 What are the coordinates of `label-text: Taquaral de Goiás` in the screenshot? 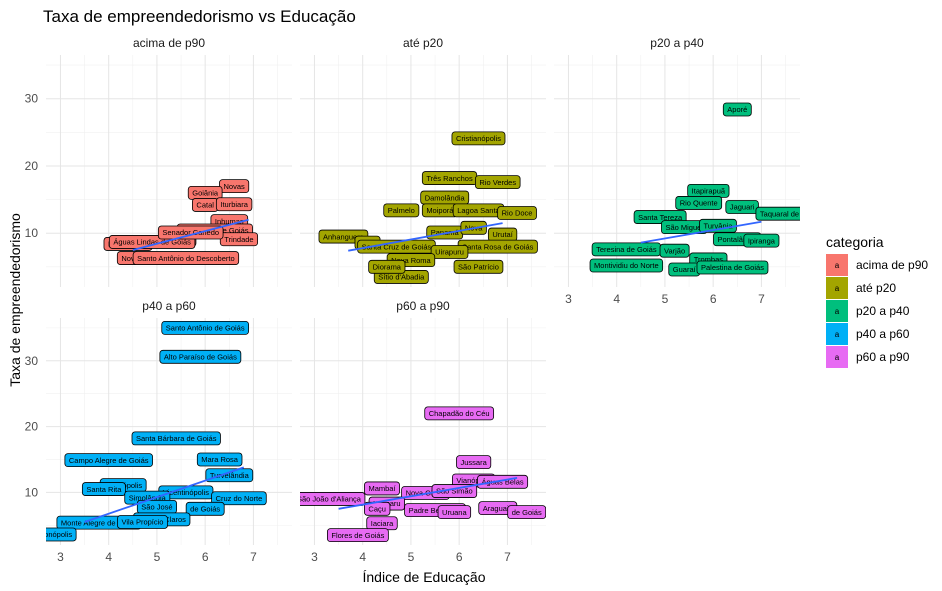 It's located at (790, 213).